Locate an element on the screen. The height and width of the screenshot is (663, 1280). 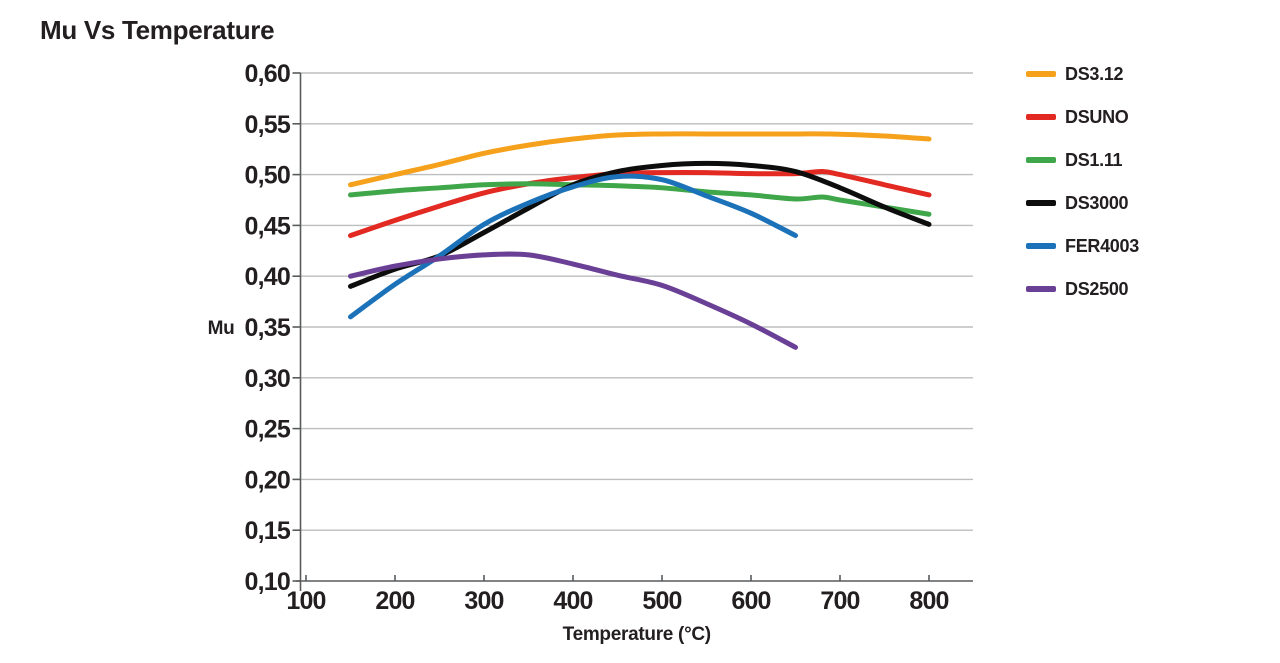
legend-item-ds2500: DS2500 is located at coordinates (1082, 289).